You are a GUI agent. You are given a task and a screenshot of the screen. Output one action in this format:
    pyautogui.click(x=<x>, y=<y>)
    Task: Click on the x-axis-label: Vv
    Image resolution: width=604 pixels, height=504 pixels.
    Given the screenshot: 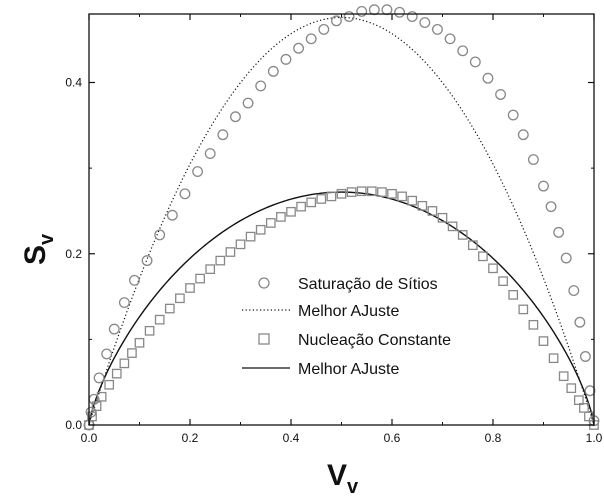 What is the action you would take?
    pyautogui.click(x=343, y=478)
    